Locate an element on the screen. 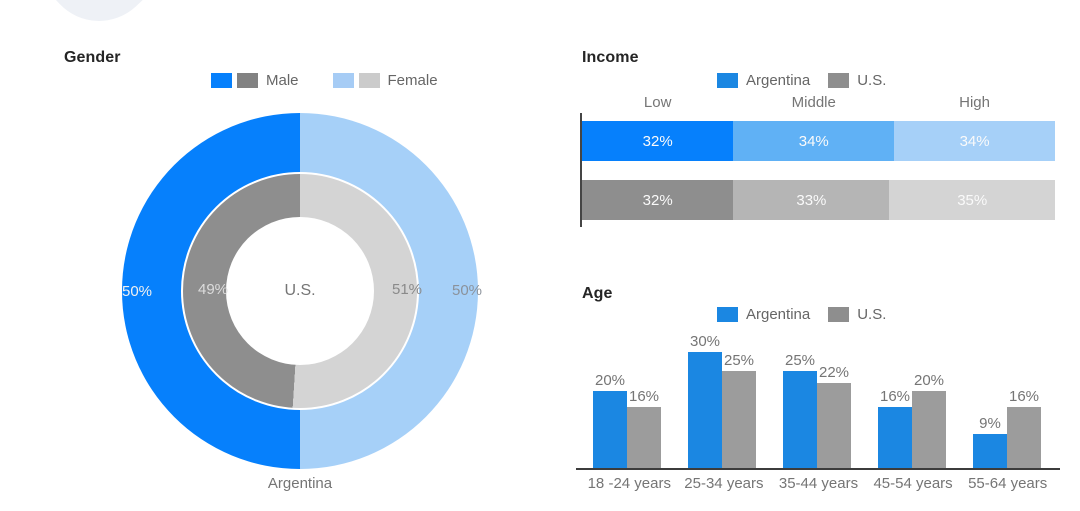  gender-value-us-female: 51% is located at coordinates (407, 289).